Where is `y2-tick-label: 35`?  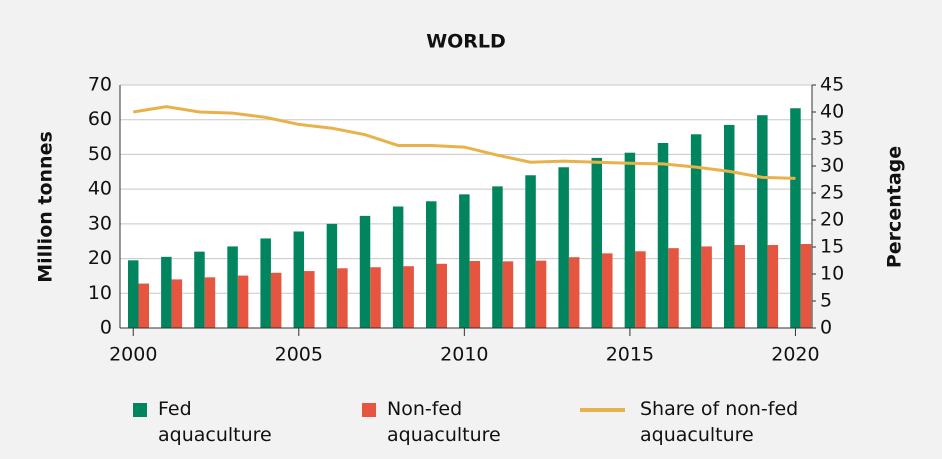
y2-tick-label: 35 is located at coordinates (832, 139).